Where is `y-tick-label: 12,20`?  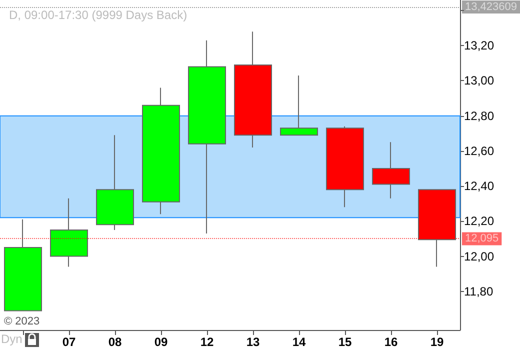 y-tick-label: 12,20 is located at coordinates (479, 221).